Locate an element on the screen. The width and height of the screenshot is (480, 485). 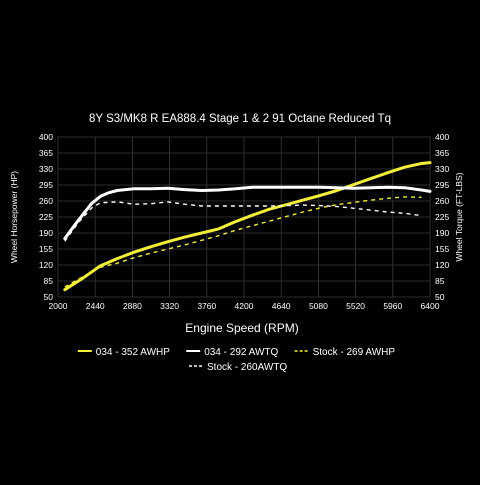
x-tick-label: 3760 is located at coordinates (206, 306).